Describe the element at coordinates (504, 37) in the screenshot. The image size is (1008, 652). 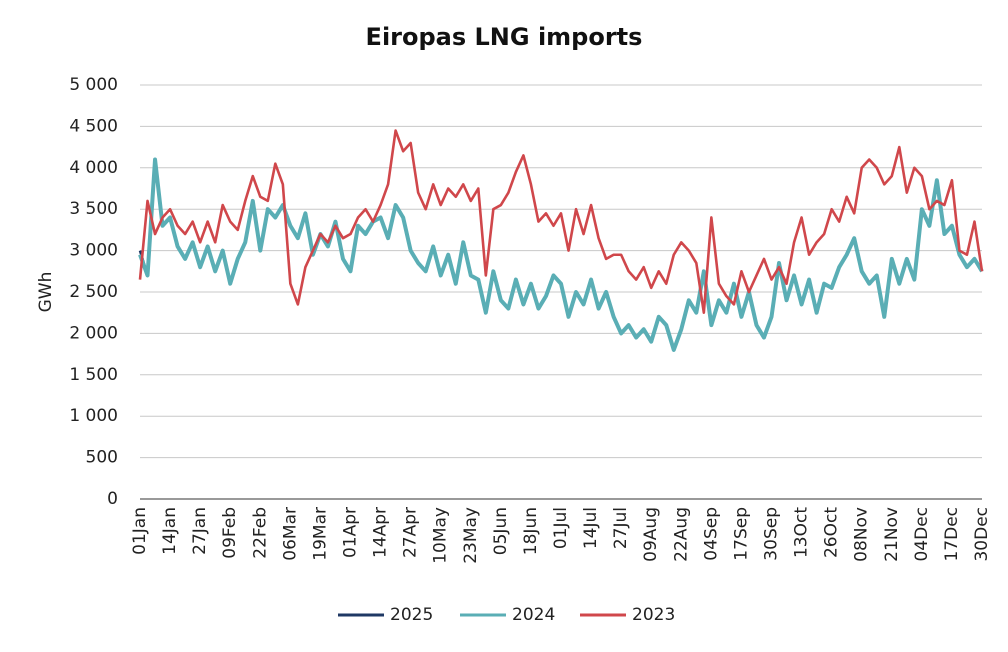
I see `chart-title: Eiropas LNG imports` at that location.